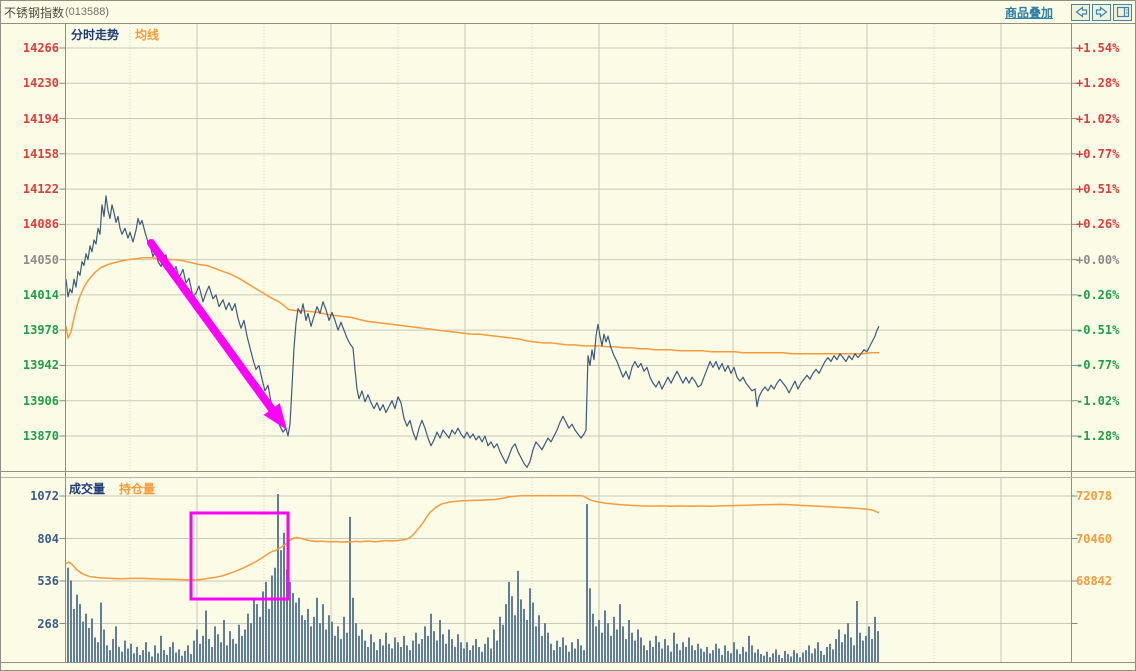 Image resolution: width=1136 pixels, height=671 pixels. What do you see at coordinates (472, 537) in the screenshot?
I see `open-interest-line` at bounding box center [472, 537].